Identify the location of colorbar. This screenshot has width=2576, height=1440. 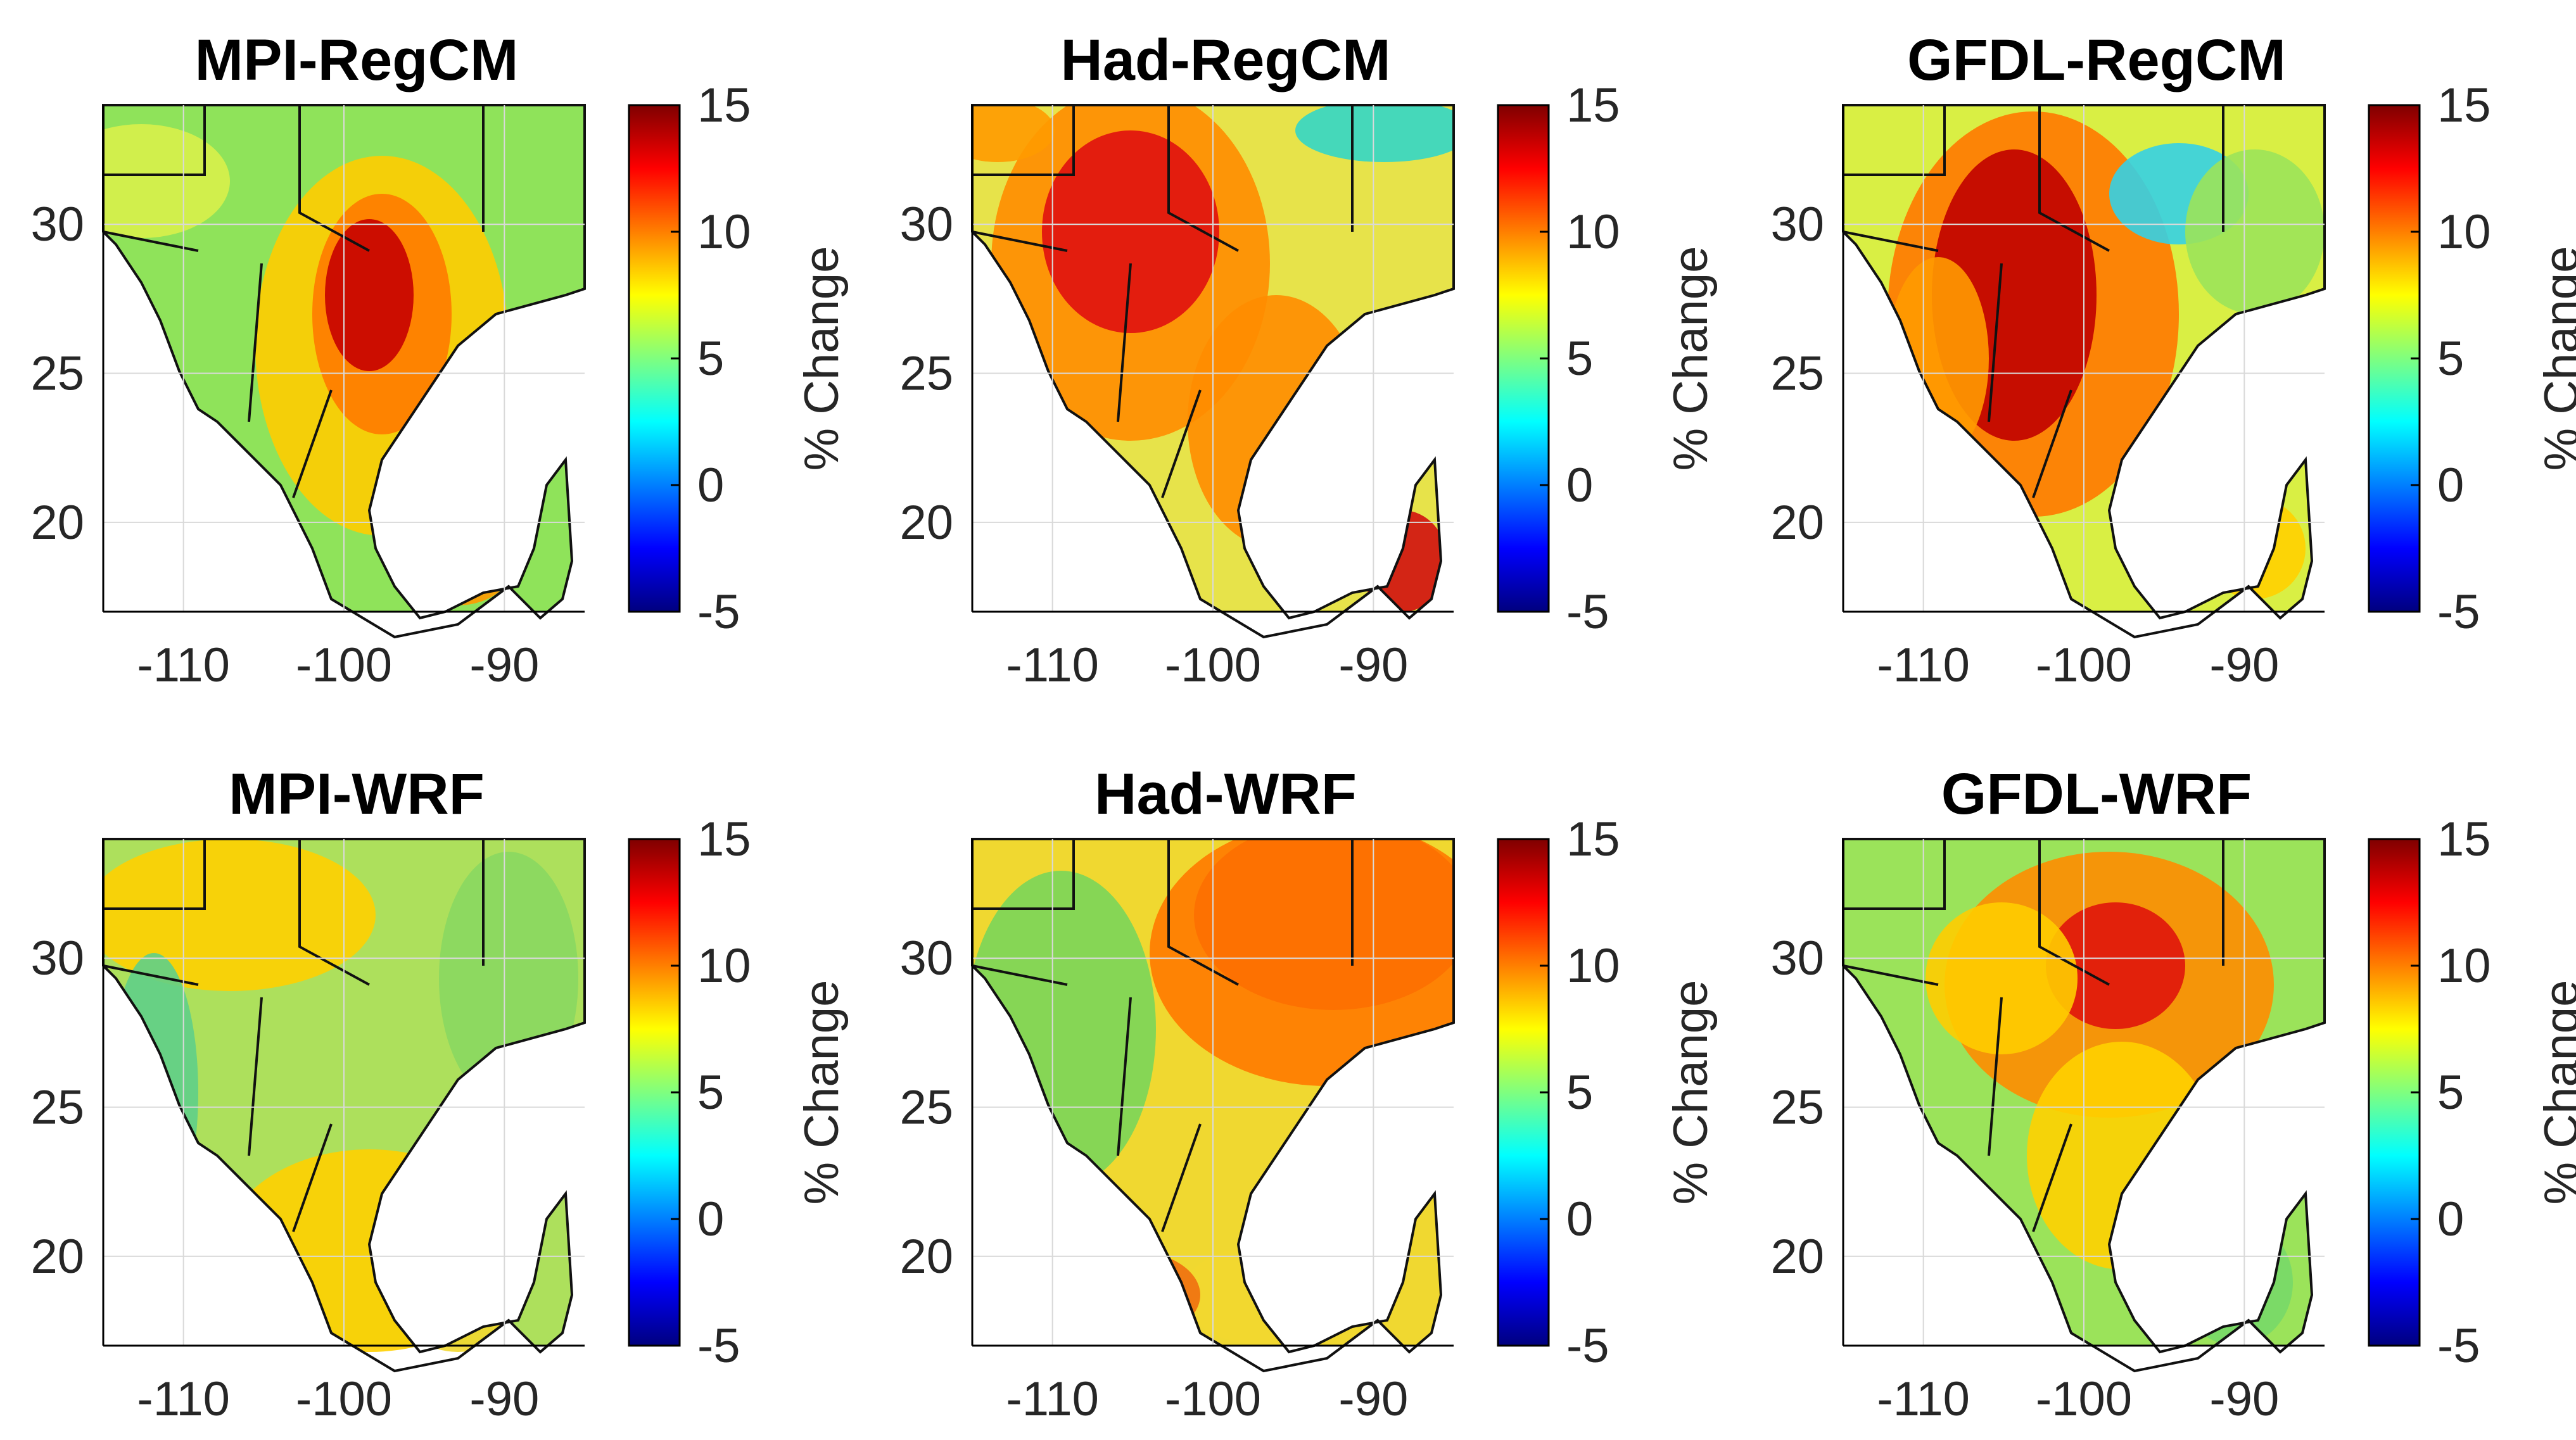
(2394, 1092).